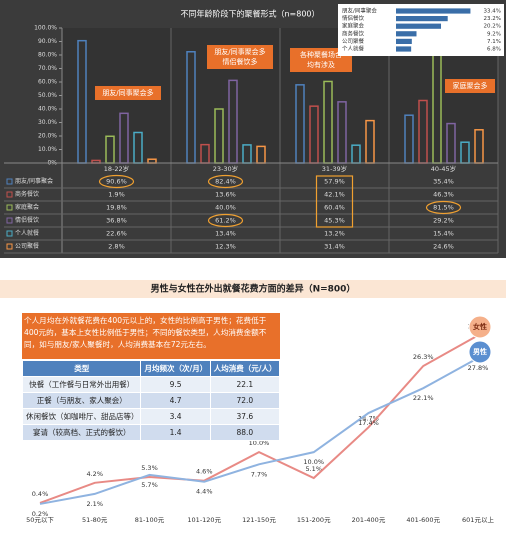 The image size is (506, 533). Describe the element at coordinates (225, 234) in the screenshot. I see `table-value: 13.4%` at that location.